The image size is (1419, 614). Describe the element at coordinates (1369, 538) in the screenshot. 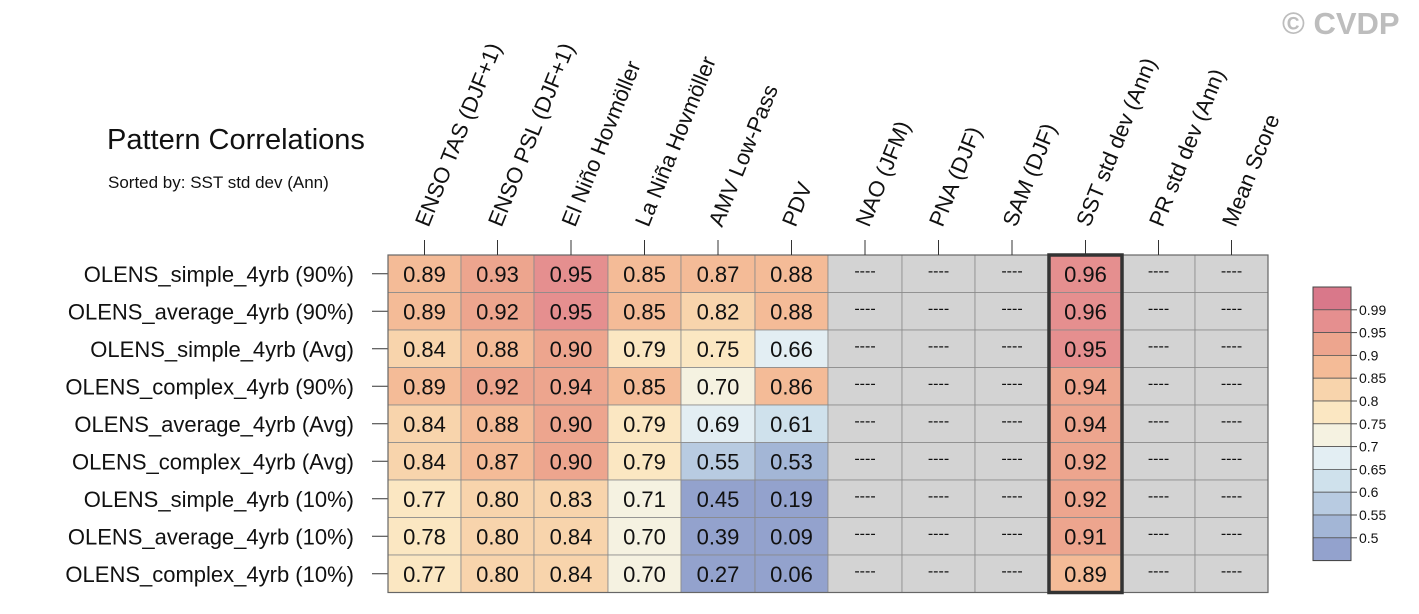

I see `legend-label: 0.5` at that location.